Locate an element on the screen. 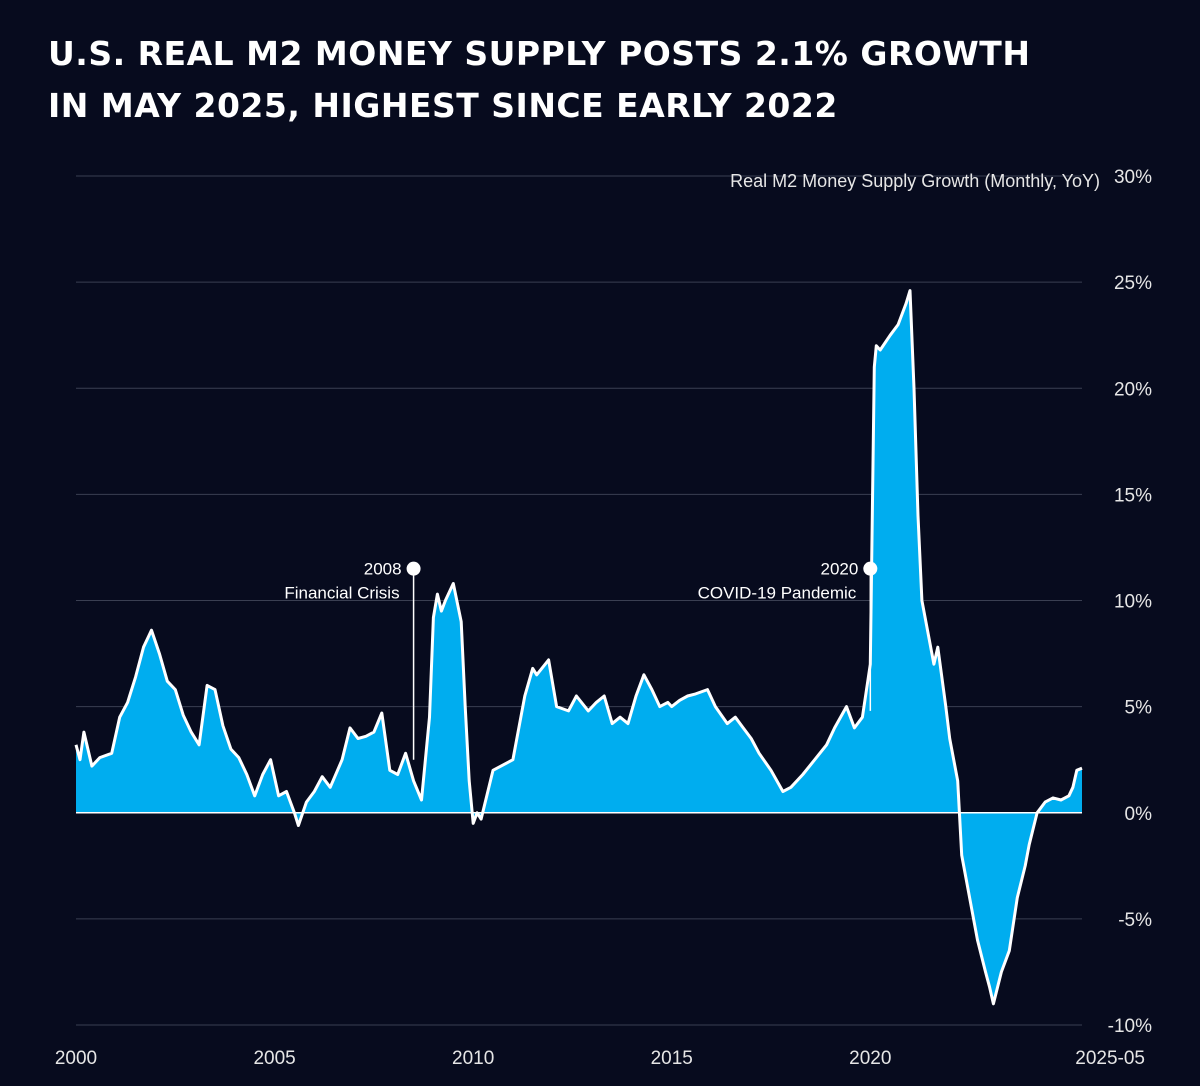 The height and width of the screenshot is (1086, 1200). x-tick-label: 2005 is located at coordinates (274, 1058).